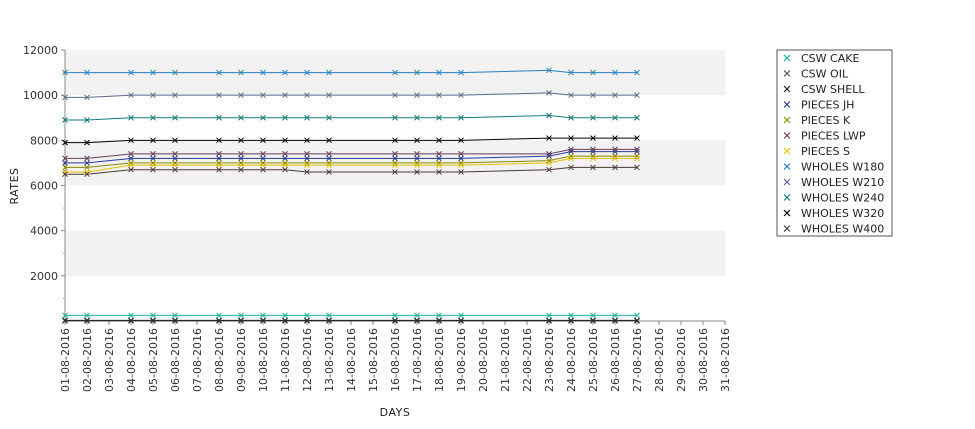 The width and height of the screenshot is (975, 429). Describe the element at coordinates (219, 360) in the screenshot. I see `x-tick-label: 08-08-2016` at that location.